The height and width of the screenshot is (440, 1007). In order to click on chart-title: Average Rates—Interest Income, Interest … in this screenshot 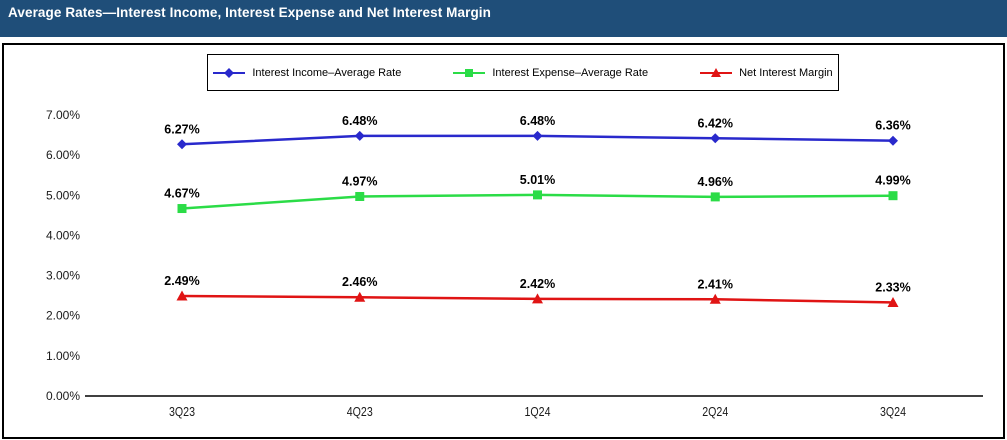, I will do `click(250, 12)`.